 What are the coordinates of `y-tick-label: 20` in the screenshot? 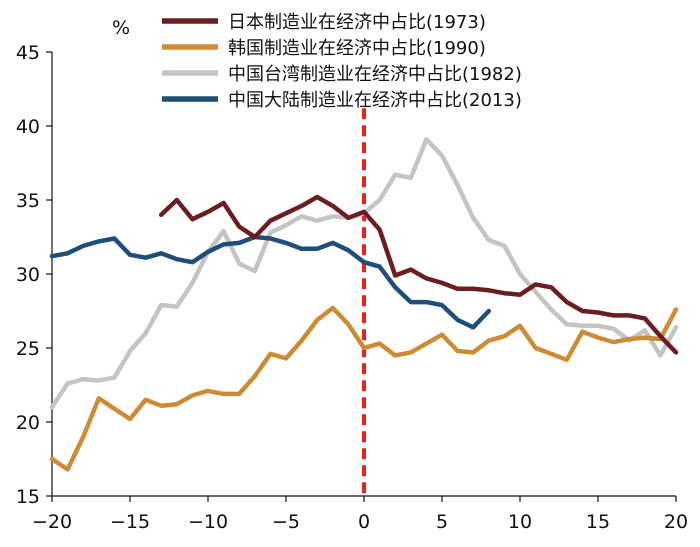 It's located at (28, 423).